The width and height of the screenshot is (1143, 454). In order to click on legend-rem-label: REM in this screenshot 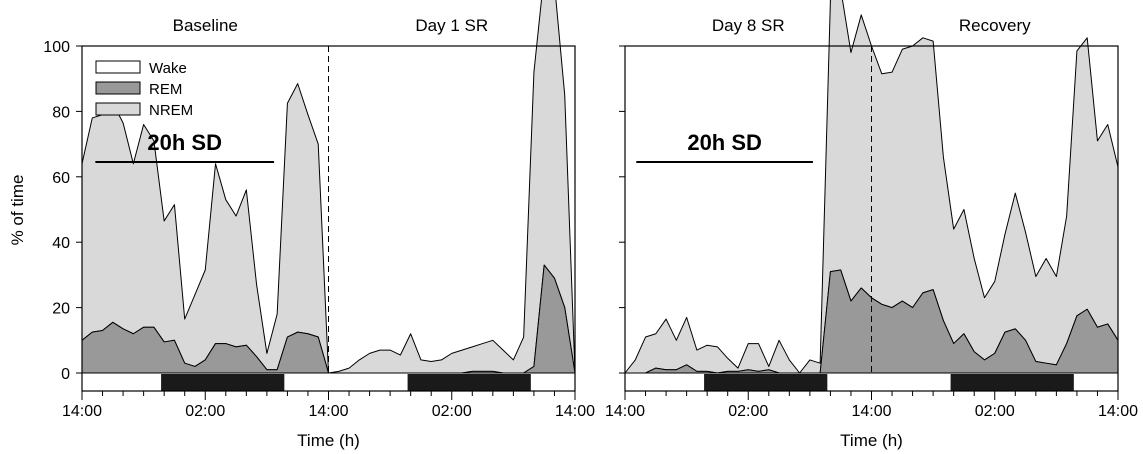, I will do `click(165, 89)`.